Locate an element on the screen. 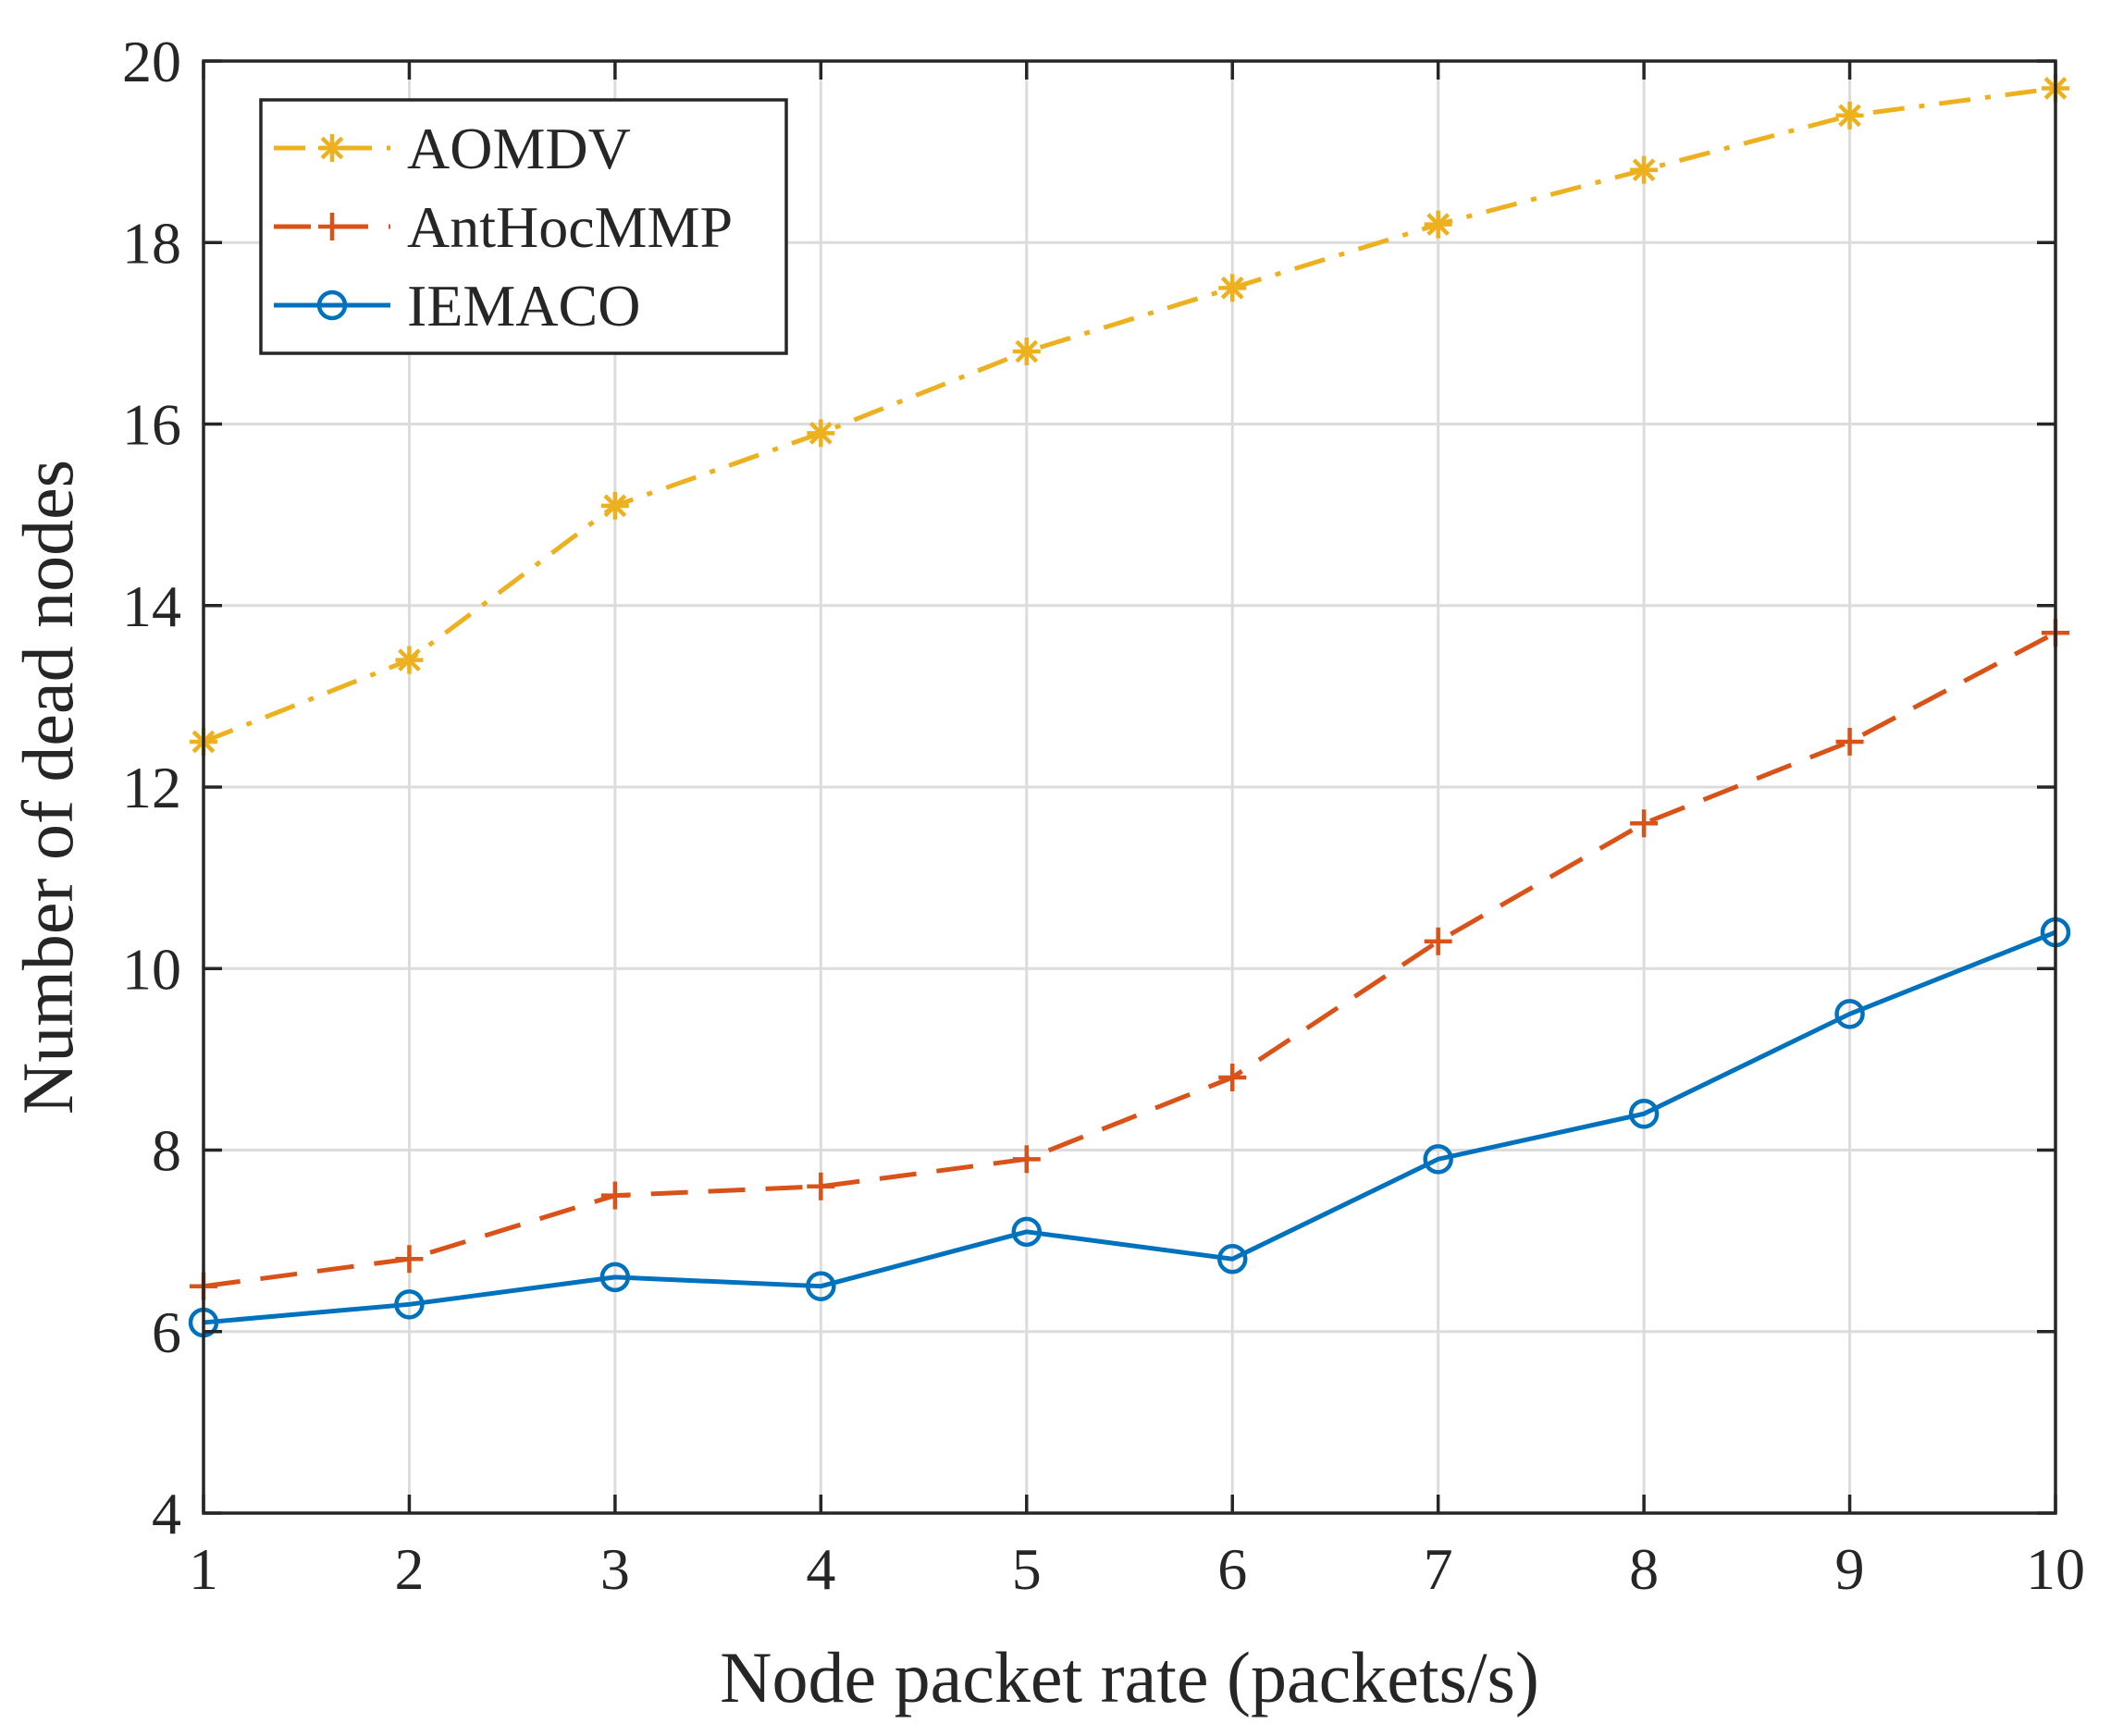 The image size is (2111, 1736). y-tick-label: 10 is located at coordinates (151, 969).